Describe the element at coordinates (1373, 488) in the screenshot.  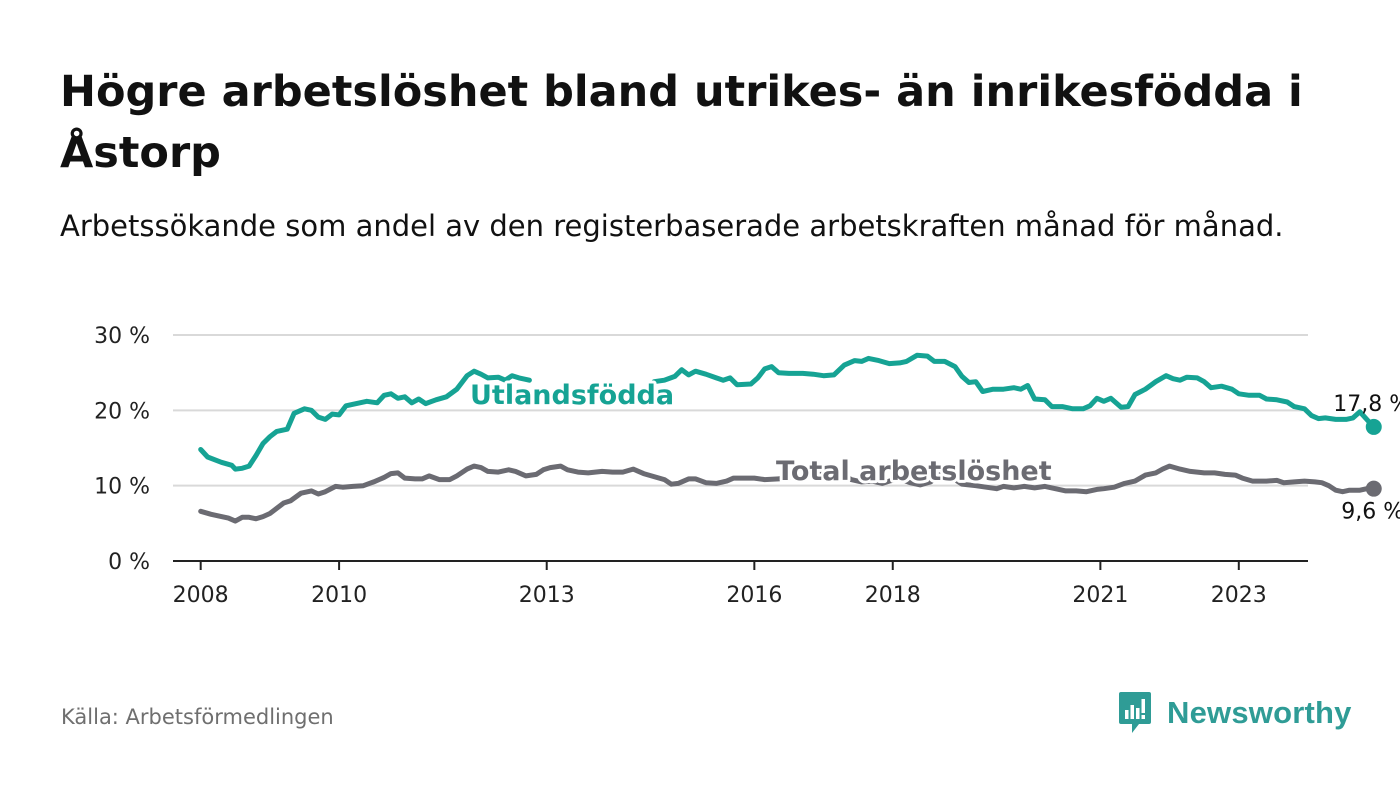
I see `end-point-total` at that location.